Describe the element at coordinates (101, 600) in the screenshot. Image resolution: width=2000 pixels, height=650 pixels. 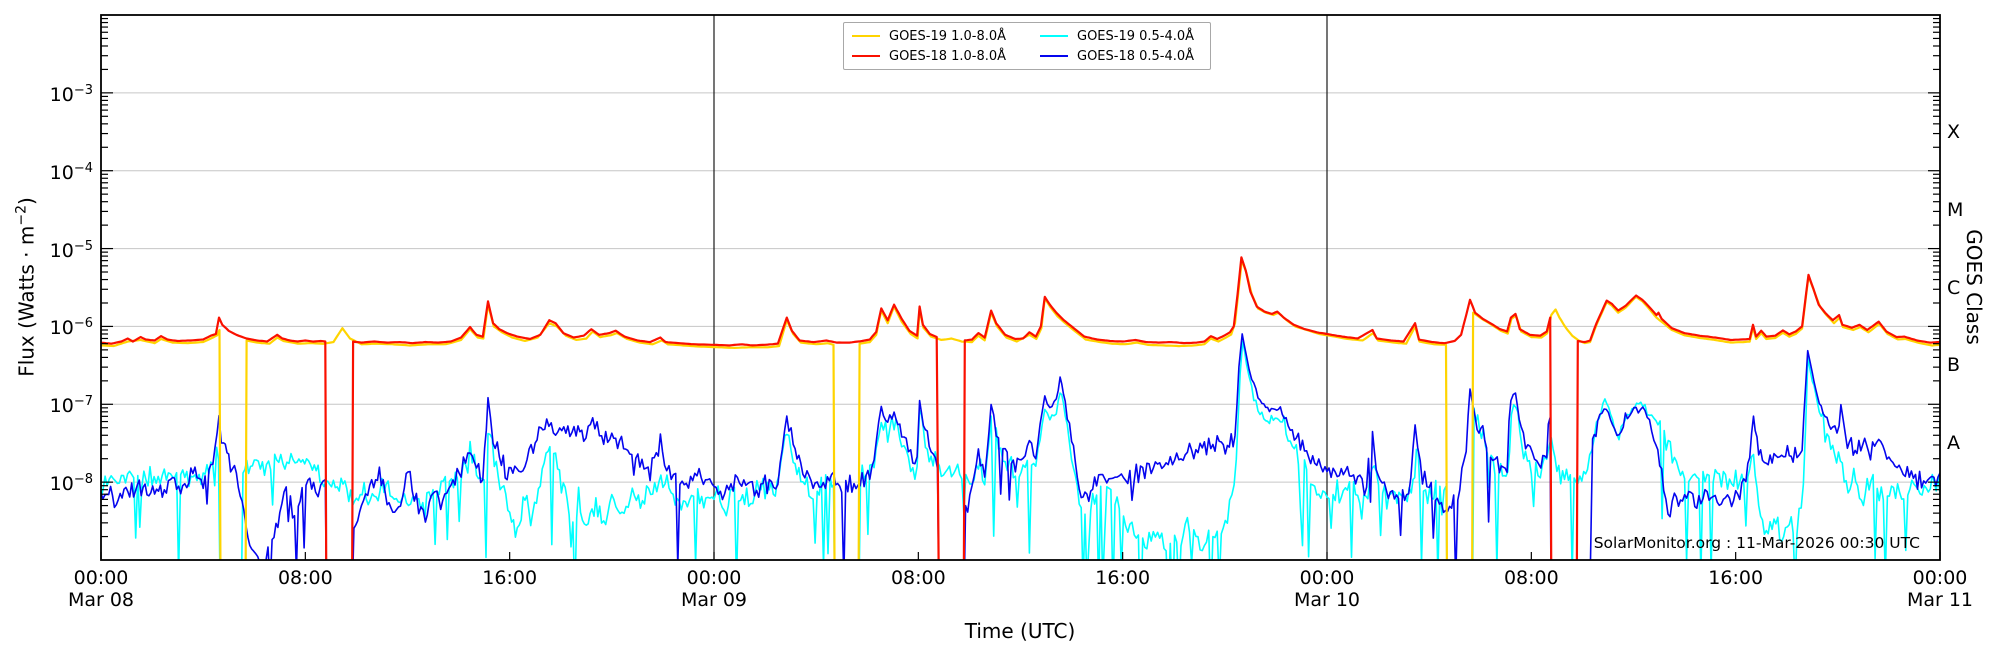
I see `x-date-label: Mar 08` at that location.